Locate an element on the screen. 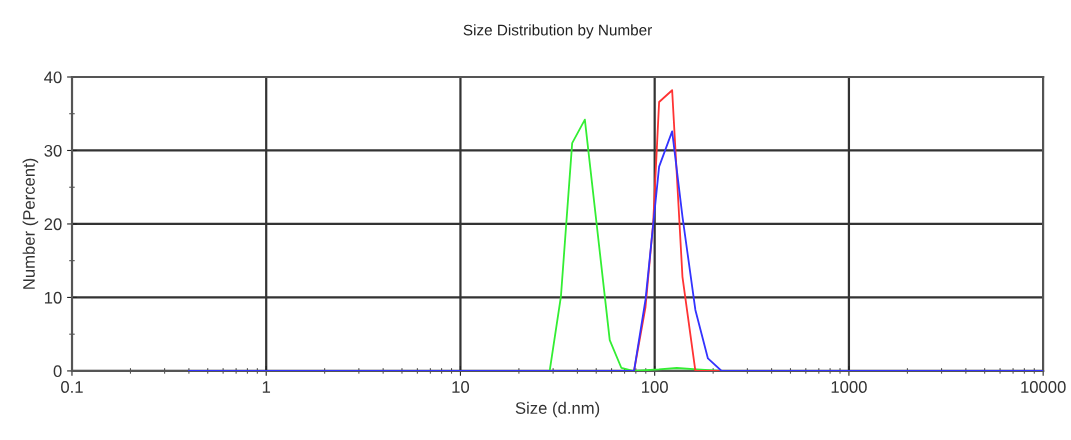 The width and height of the screenshot is (1071, 440). y-tick-label: 20 is located at coordinates (53, 224).